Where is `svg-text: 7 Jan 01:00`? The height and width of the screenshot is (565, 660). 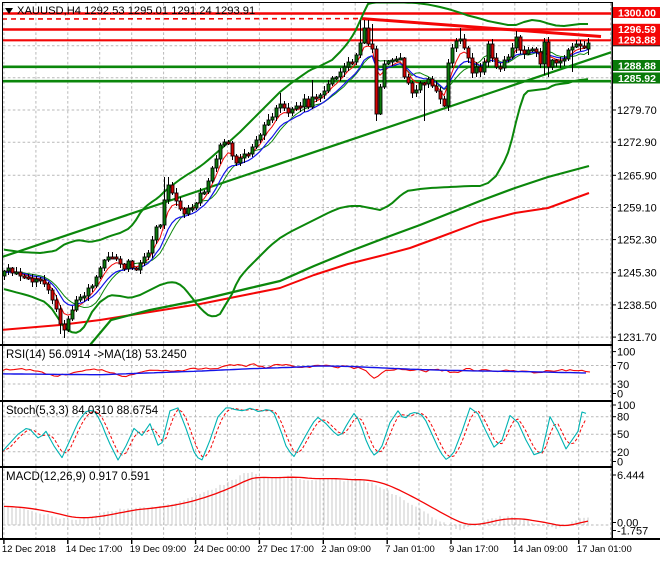
svg-text: 7 Jan 01:00 is located at coordinates (410, 549).